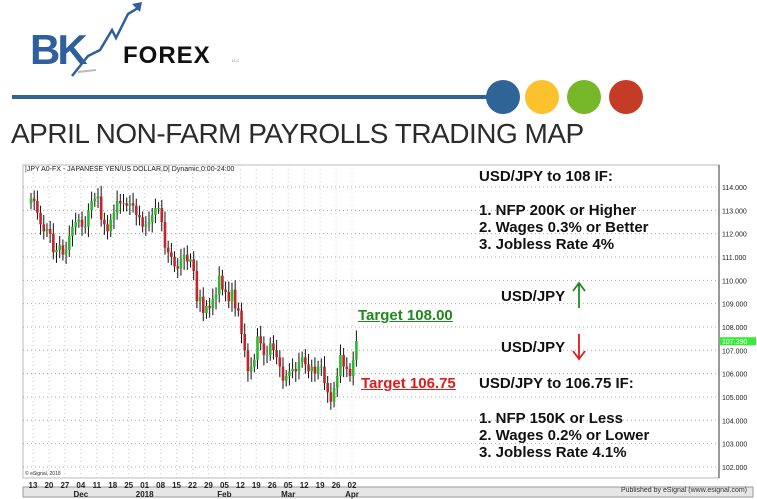  Describe the element at coordinates (734, 258) in the screenshot. I see `y-tick-label: 111.000` at that location.